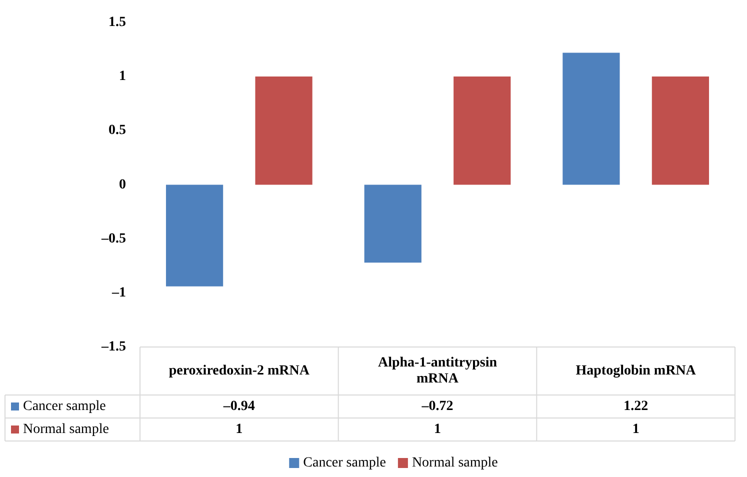 The height and width of the screenshot is (477, 747). I want to click on y-tick-label: –1, so click(118, 293).